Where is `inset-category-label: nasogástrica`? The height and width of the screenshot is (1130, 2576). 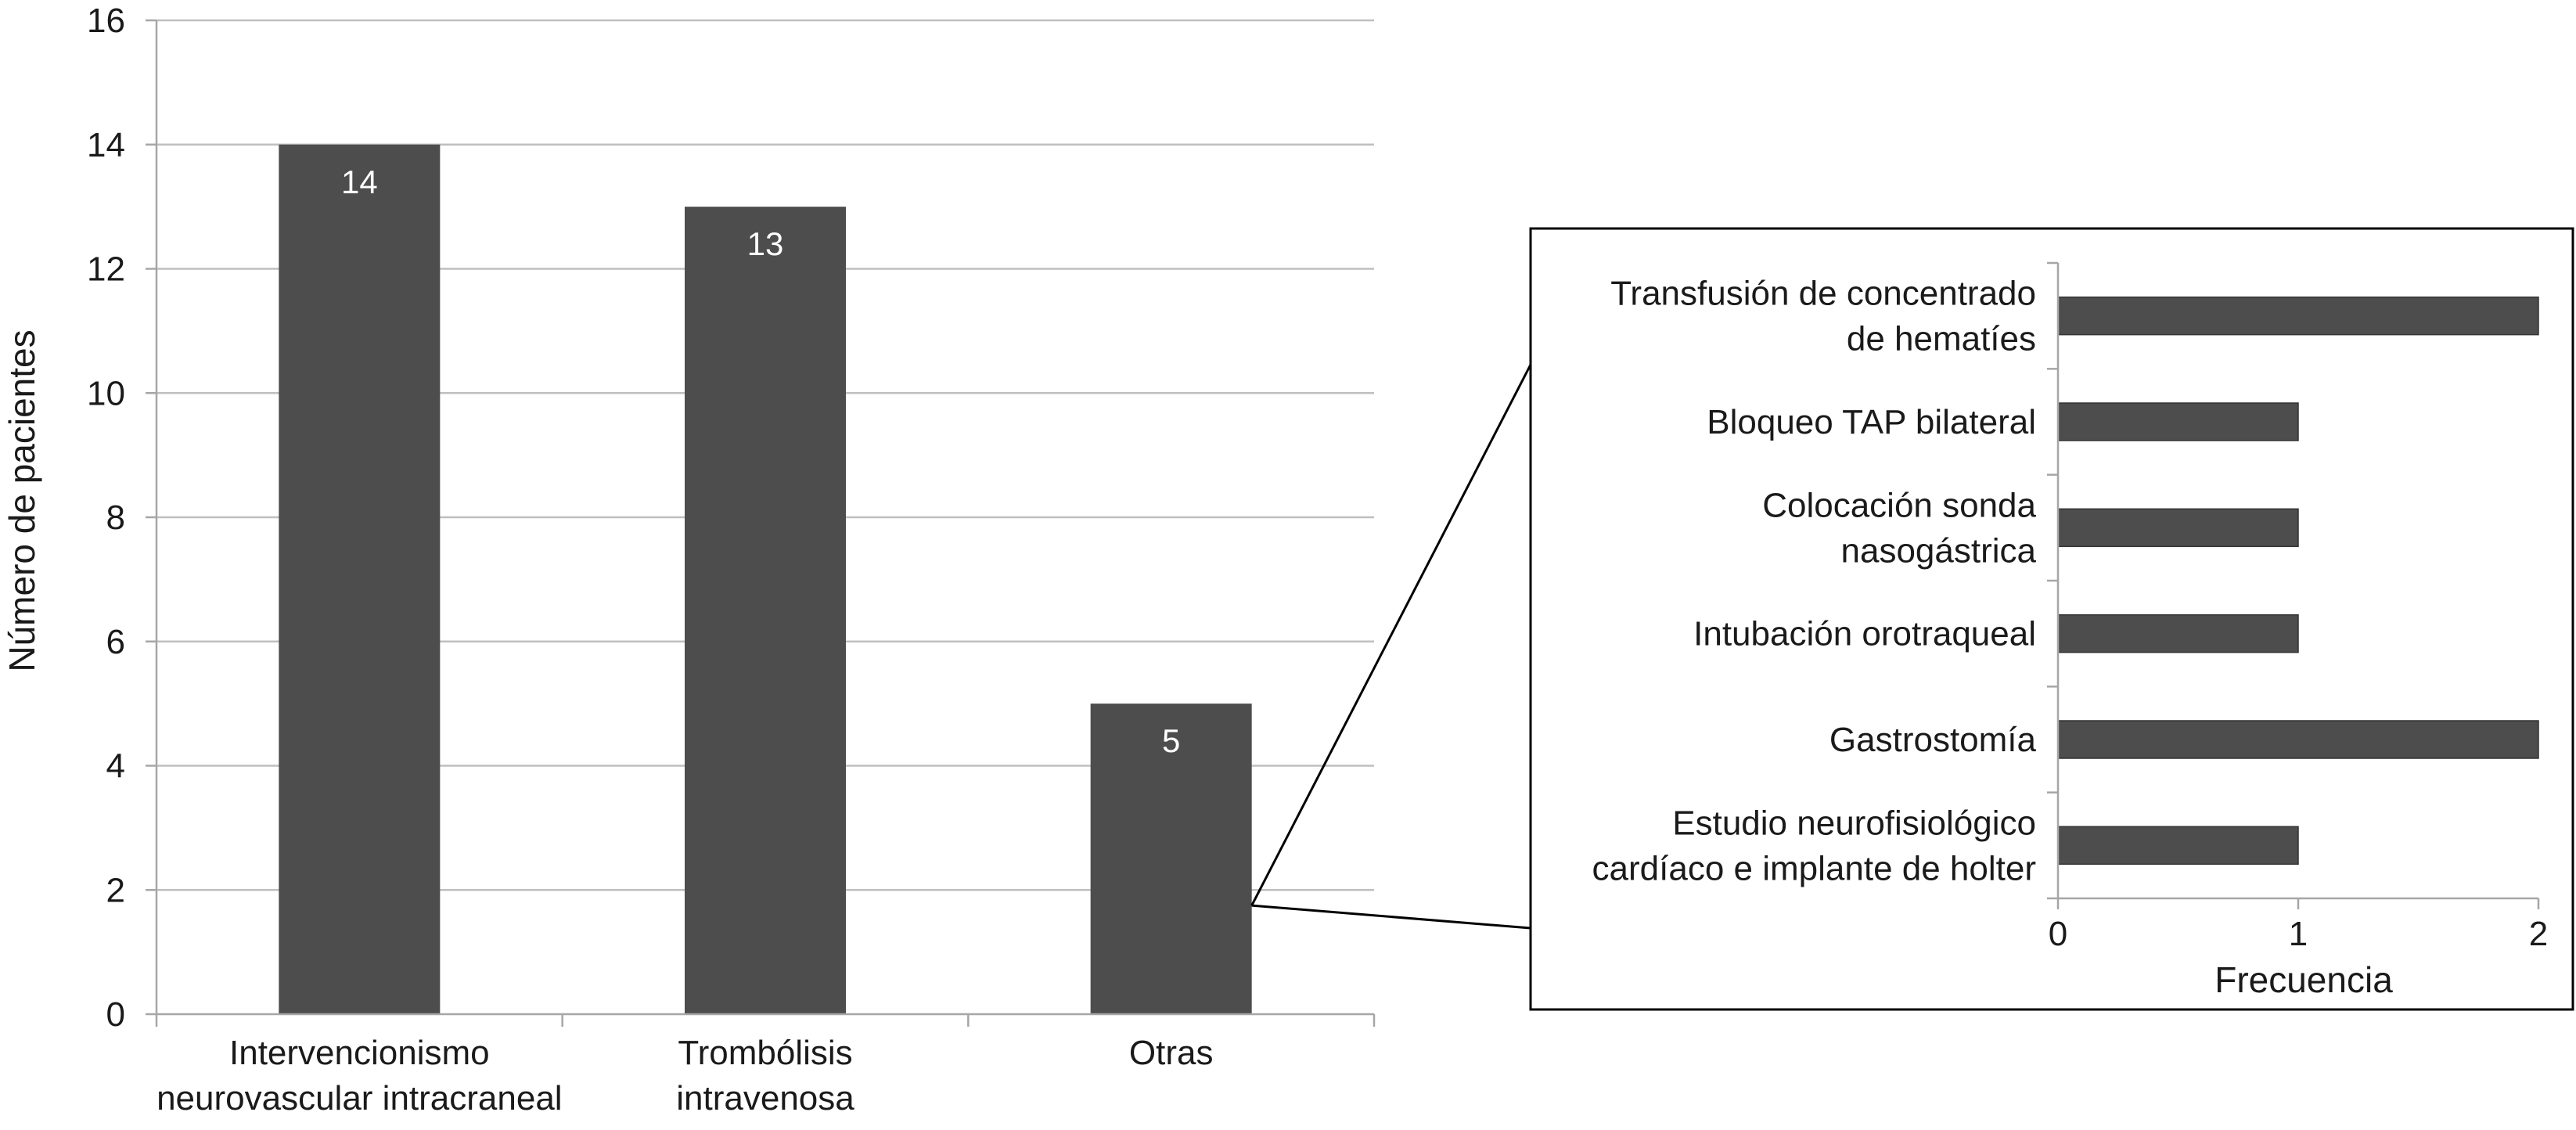 inset-category-label: nasogástrica is located at coordinates (1939, 550).